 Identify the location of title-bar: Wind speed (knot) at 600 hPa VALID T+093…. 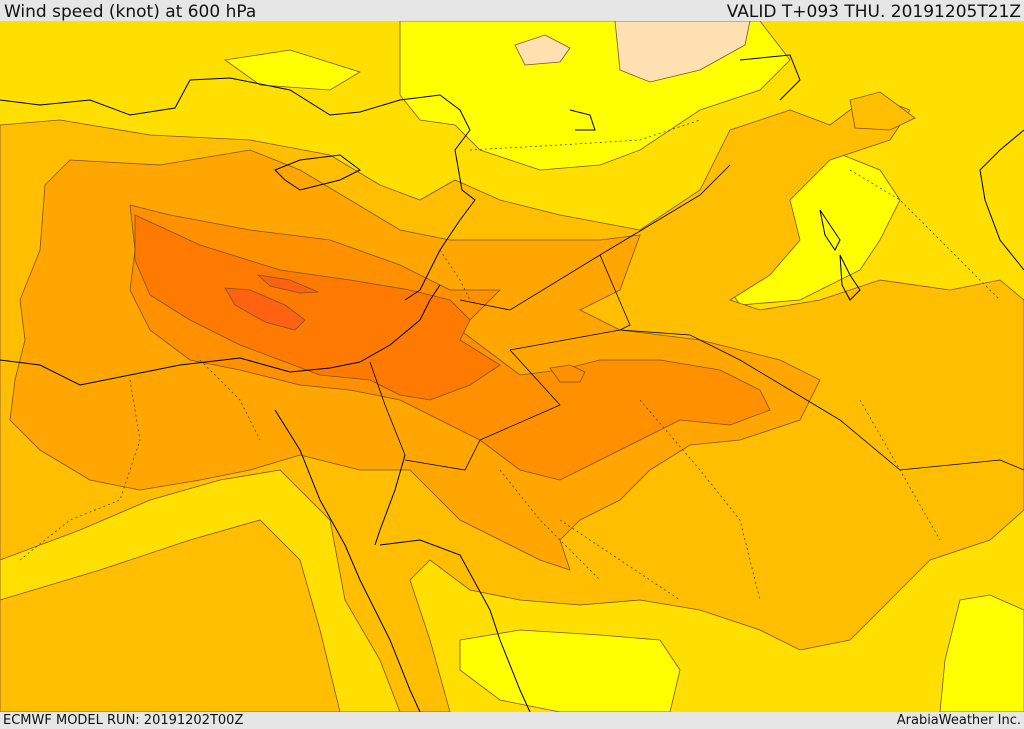
(512, 11).